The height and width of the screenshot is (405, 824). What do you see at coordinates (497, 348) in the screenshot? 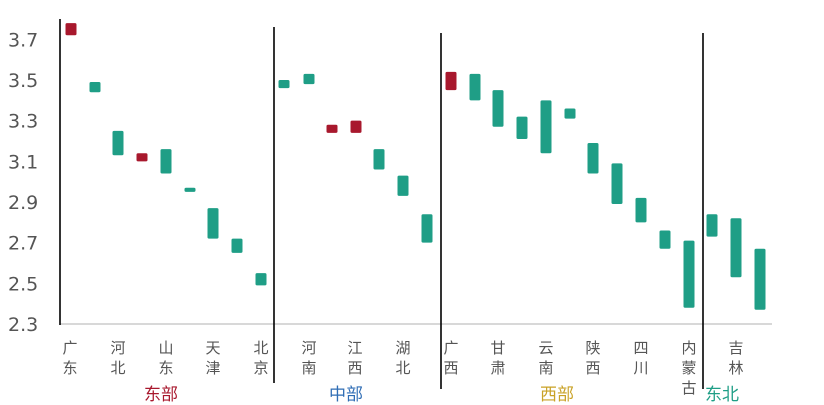
I see `x-tick-label-char: 甘` at bounding box center [497, 348].